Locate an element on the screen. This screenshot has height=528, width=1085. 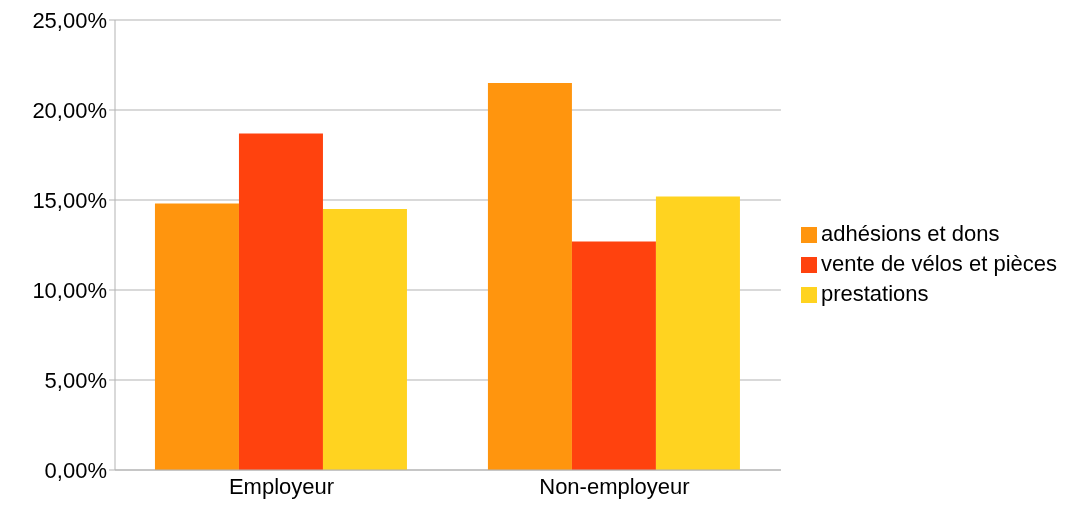
legend-label: adhésions et dons is located at coordinates (910, 233).